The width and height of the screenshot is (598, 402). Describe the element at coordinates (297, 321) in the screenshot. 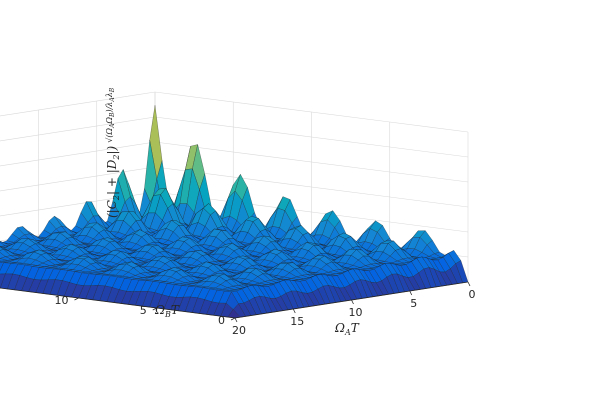

I see `x-tick-label: 15` at that location.